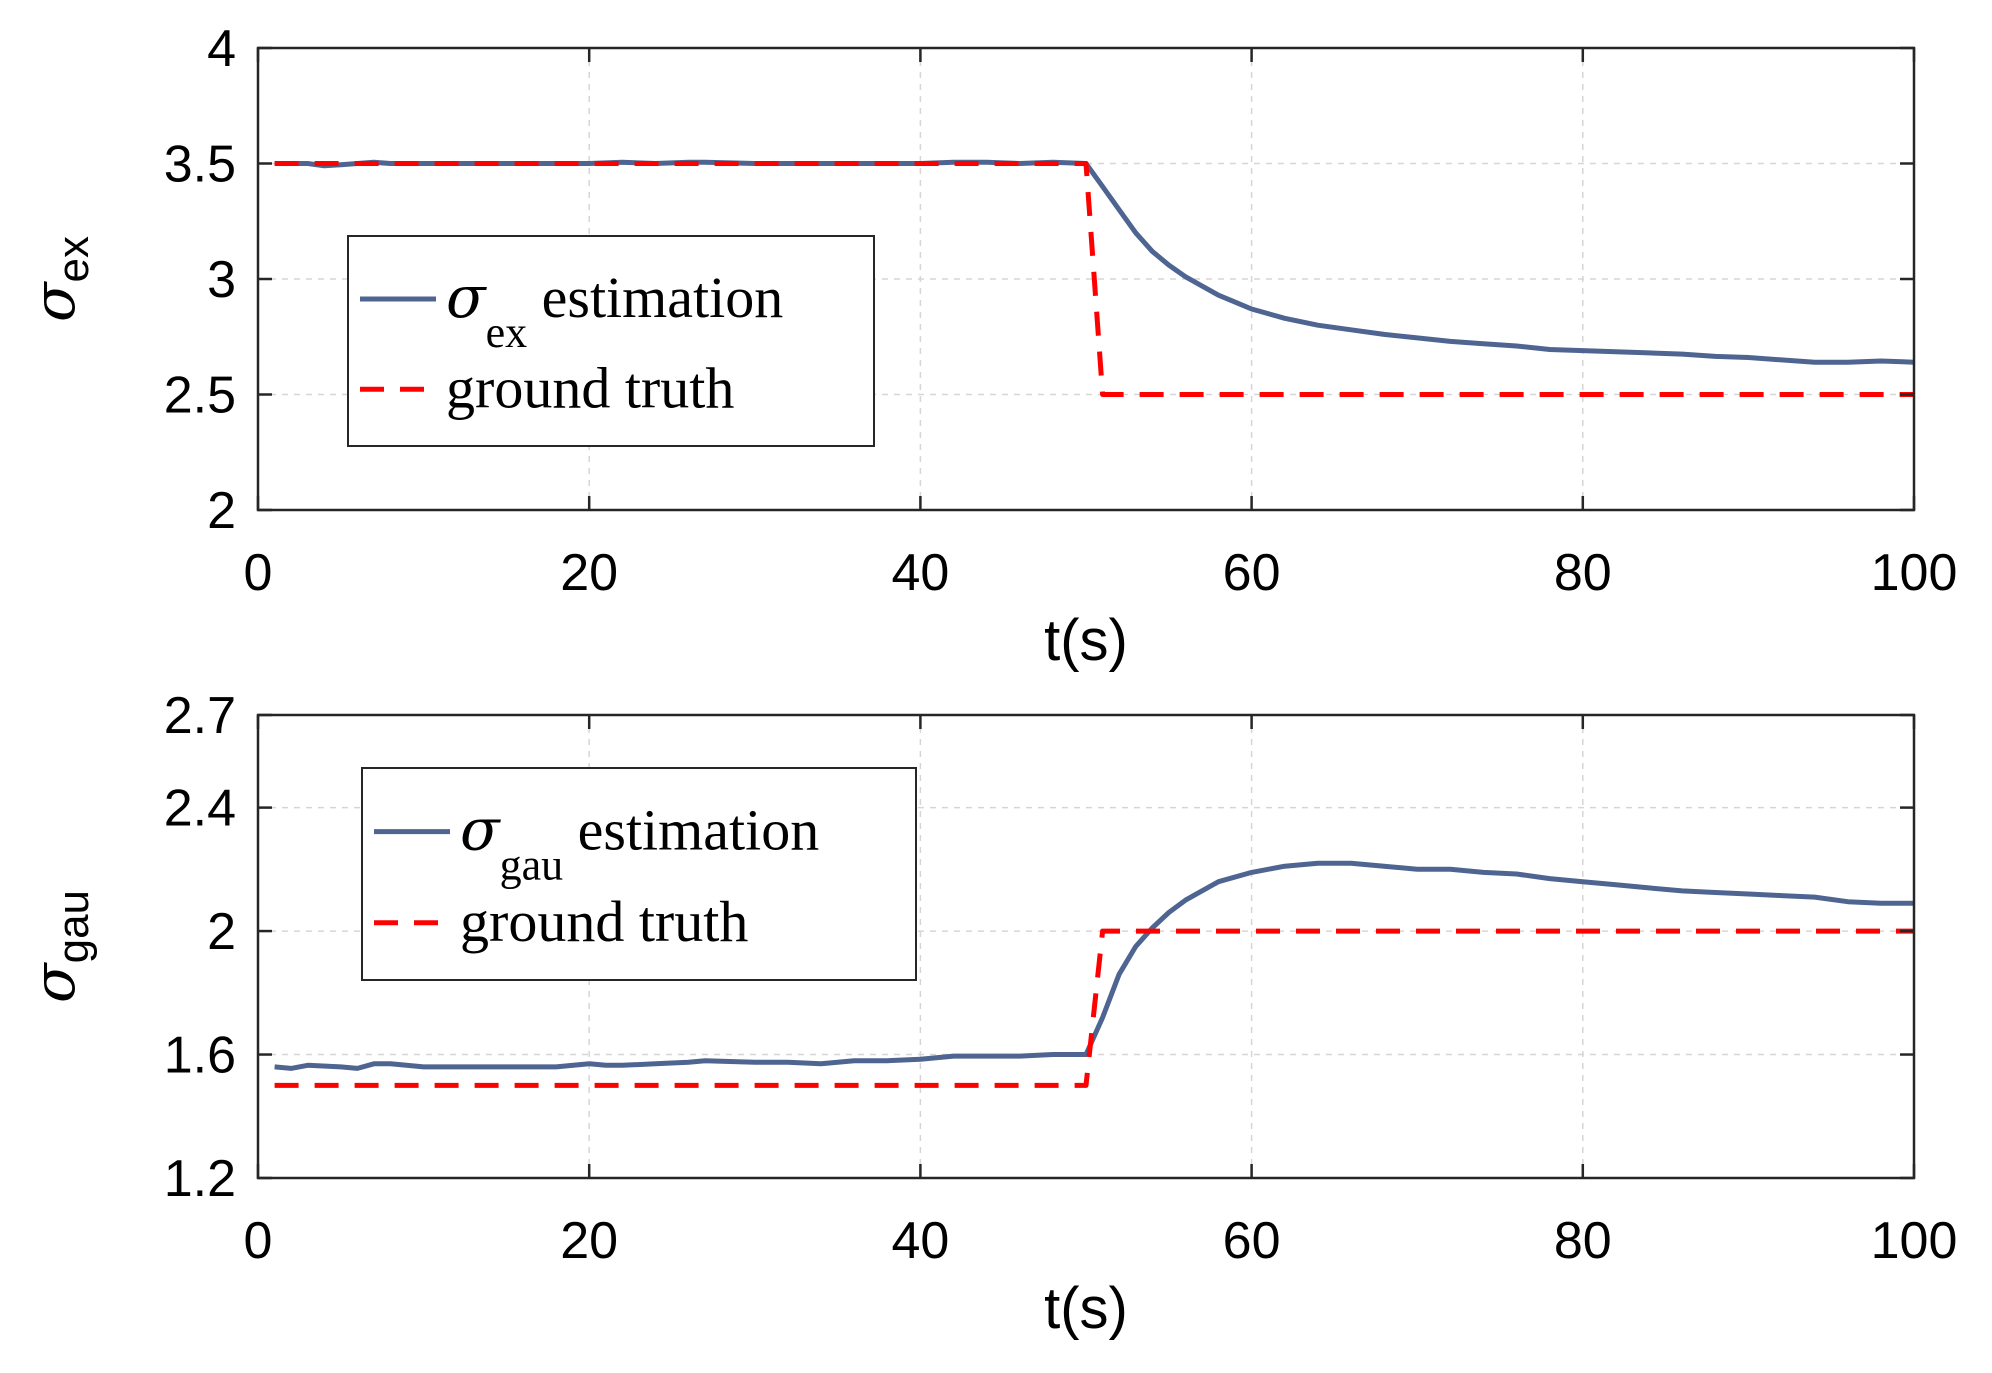 The width and height of the screenshot is (1992, 1373). What do you see at coordinates (200, 1179) in the screenshot?
I see `y-tick-label-0: 1.2` at bounding box center [200, 1179].